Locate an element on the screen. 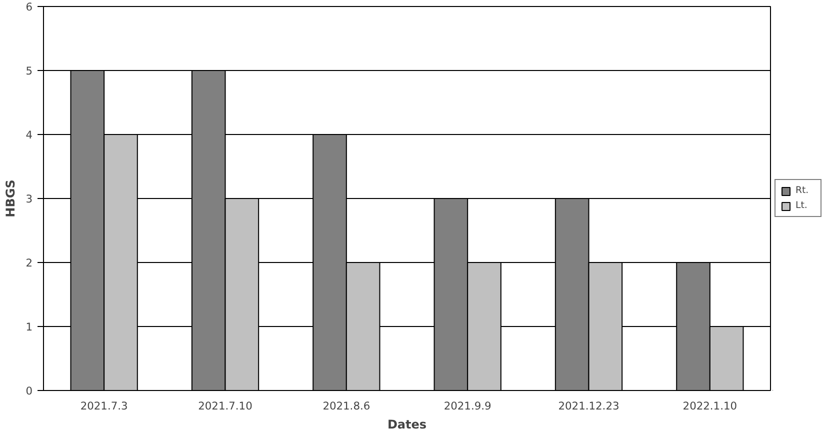  x-tick-label: 2022.1.10 is located at coordinates (710, 406).